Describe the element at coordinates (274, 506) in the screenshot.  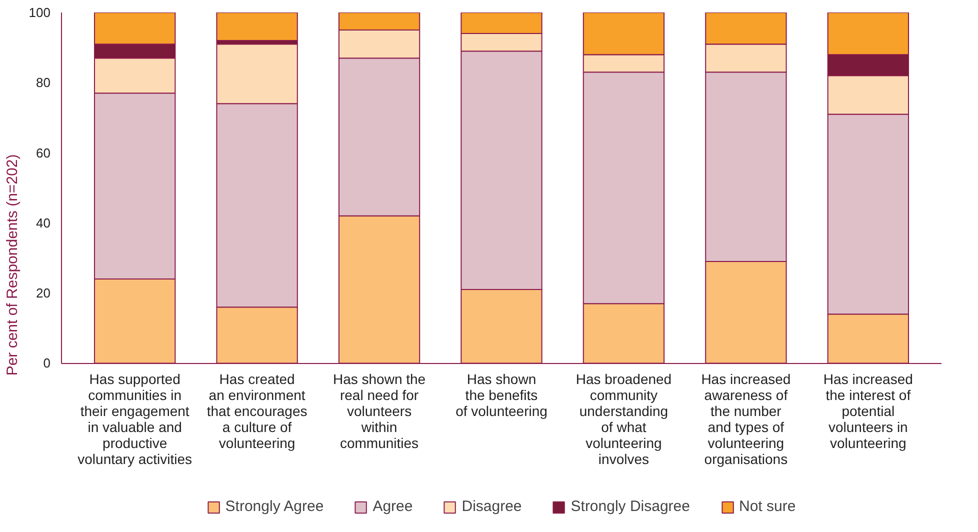
I see `legend-label: Strongly Agree` at that location.